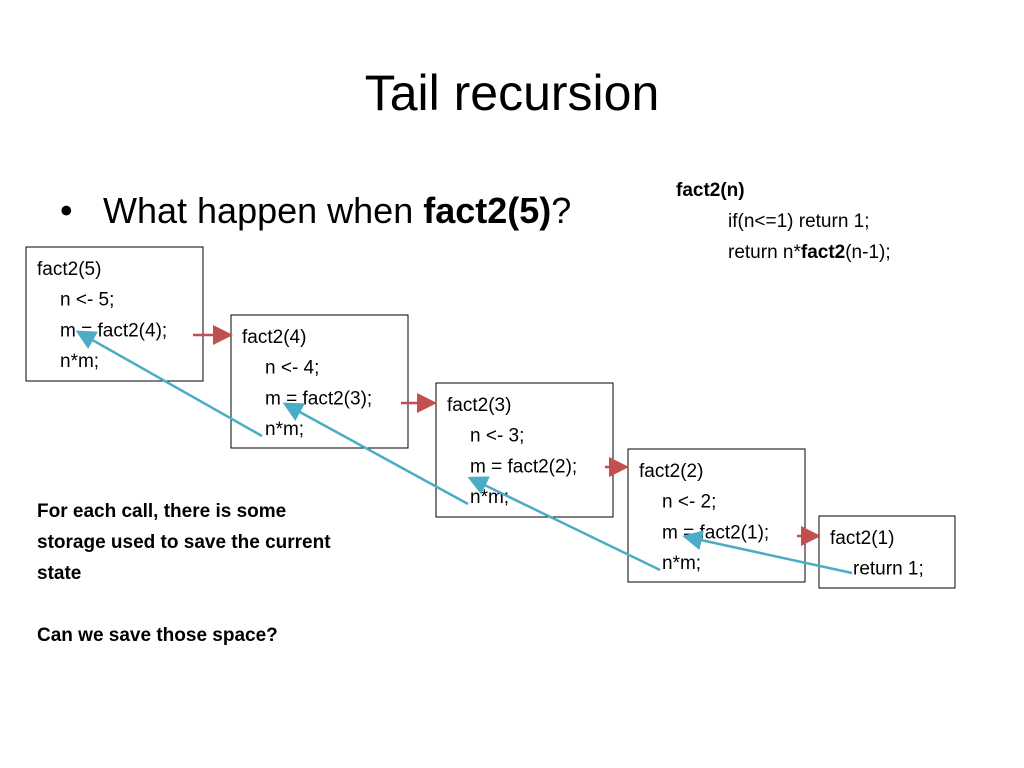 This screenshot has height=768, width=1024. I want to click on frame-line: n <- 2;, so click(689, 502).